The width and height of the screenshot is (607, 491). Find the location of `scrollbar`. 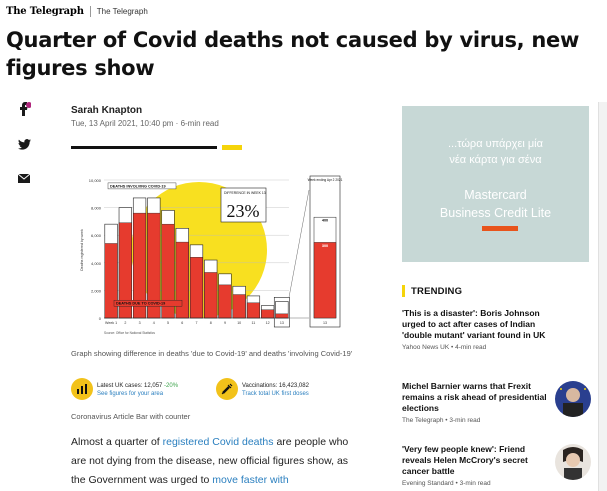

scrollbar is located at coordinates (602, 296).